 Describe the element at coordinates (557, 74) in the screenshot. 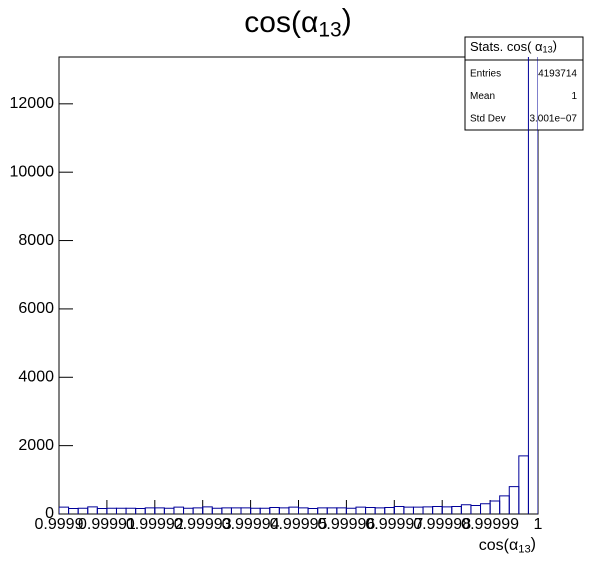

I see `stat-value: 4193714` at that location.